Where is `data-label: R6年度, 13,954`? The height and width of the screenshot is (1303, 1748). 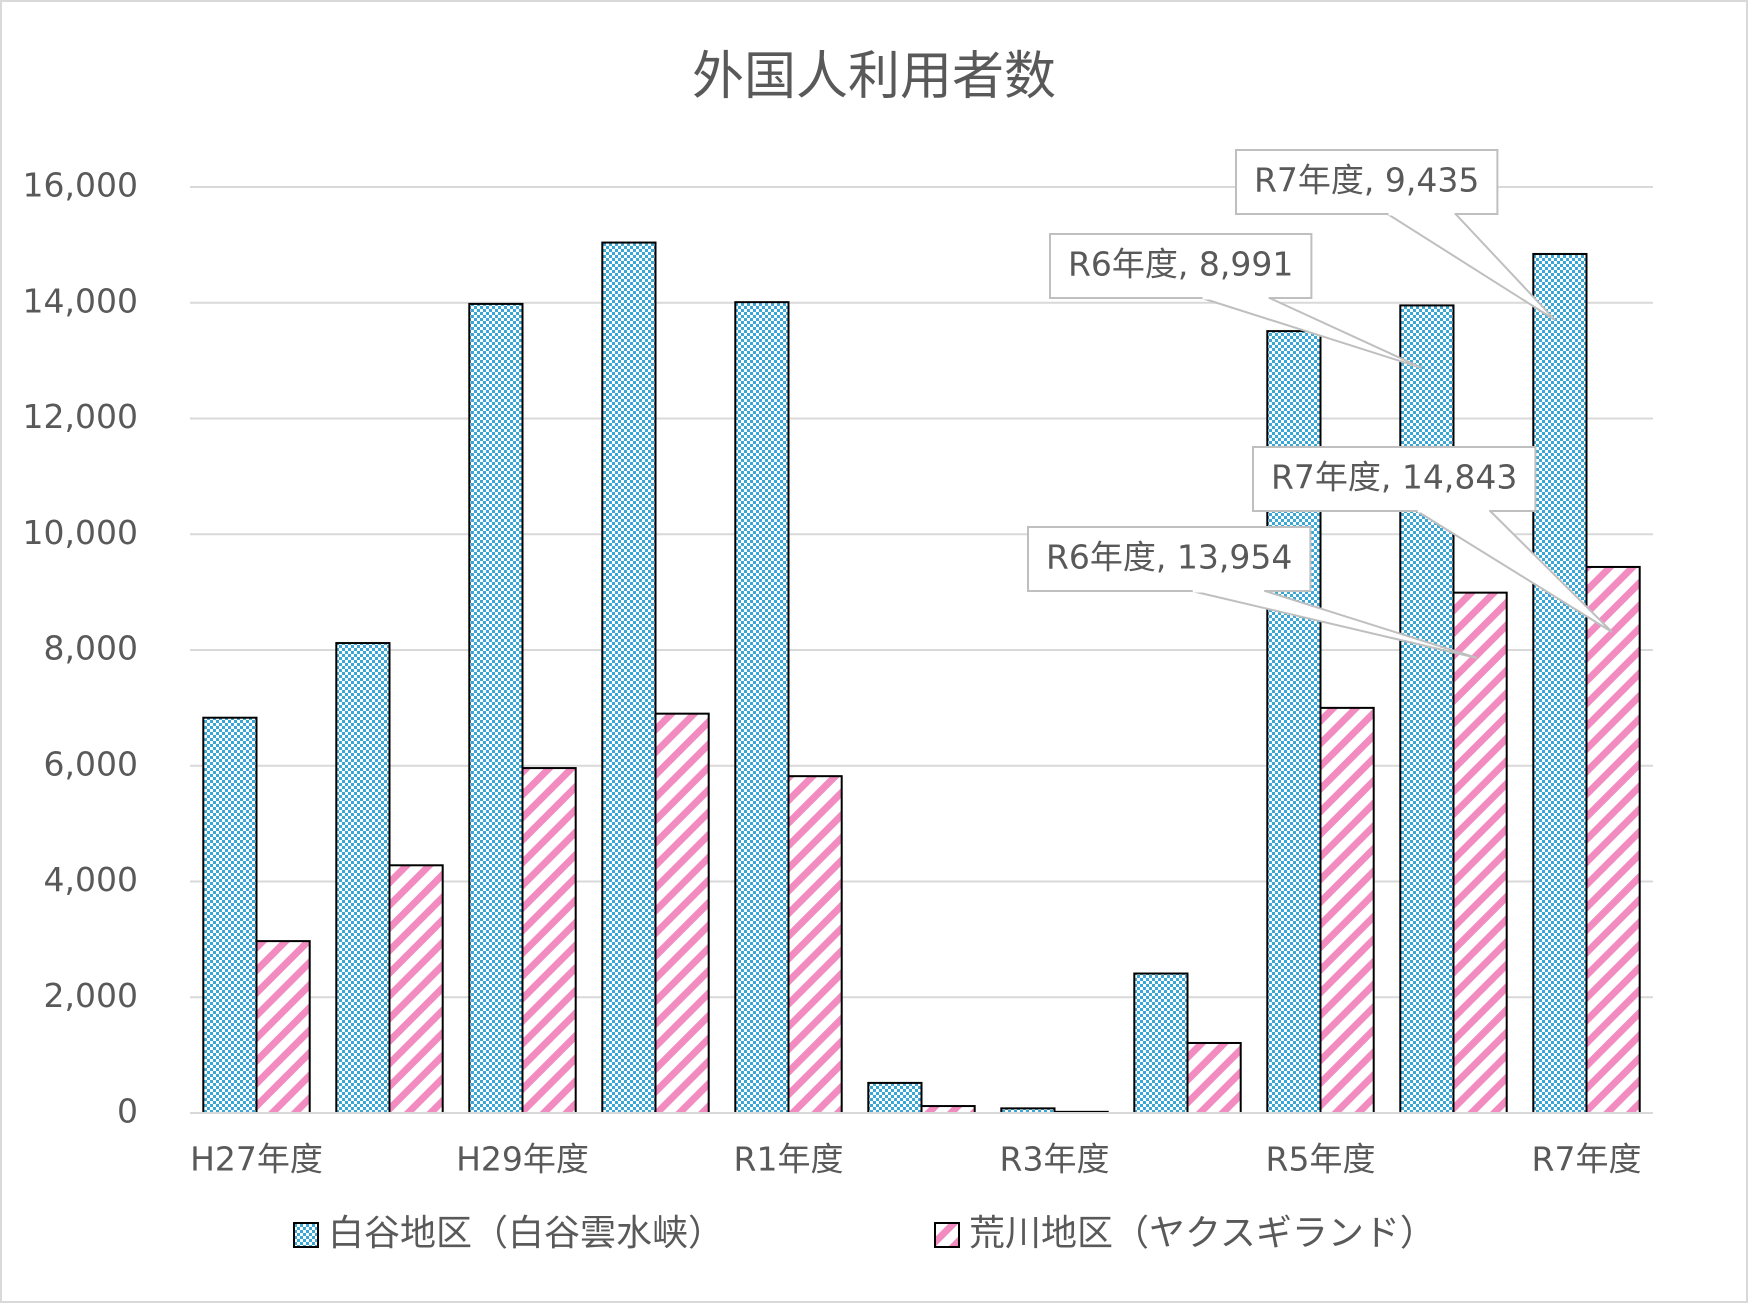 data-label: R6年度, 13,954 is located at coordinates (1169, 557).